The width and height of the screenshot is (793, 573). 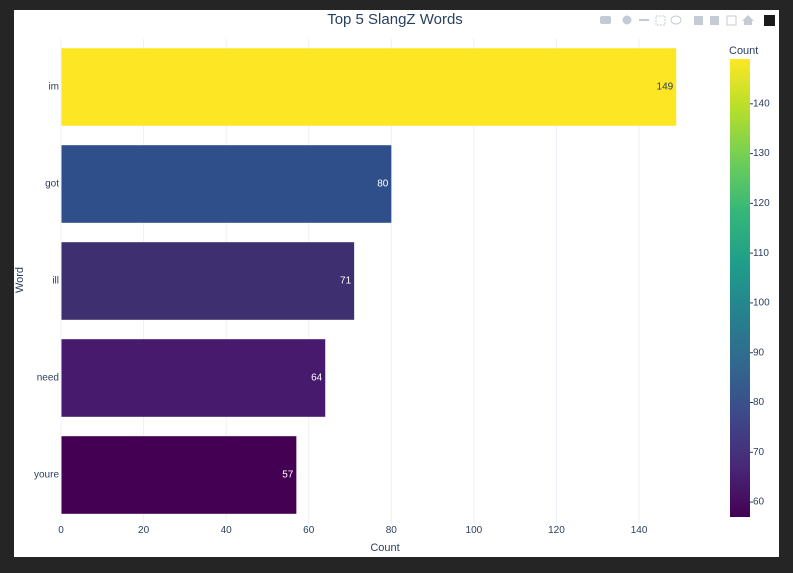 I want to click on autoscale-button, so click(x=731, y=20).